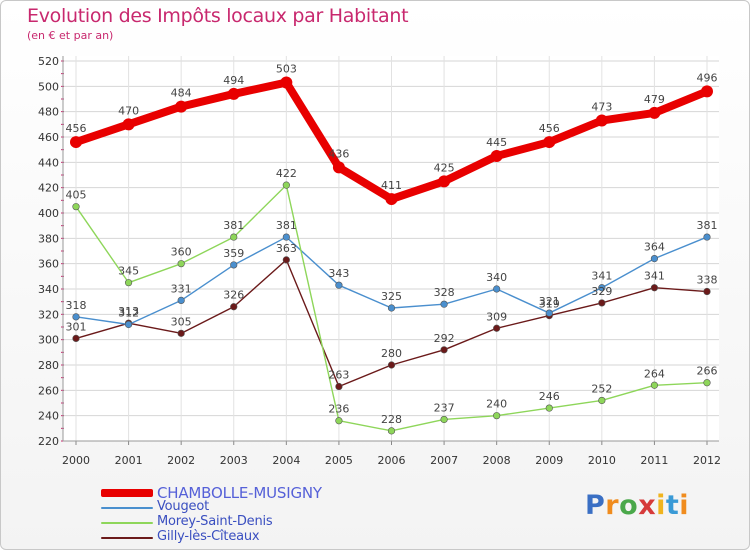 Image resolution: width=750 pixels, height=550 pixels. What do you see at coordinates (183, 506) in the screenshot?
I see `legend-label: Vougeot` at bounding box center [183, 506].